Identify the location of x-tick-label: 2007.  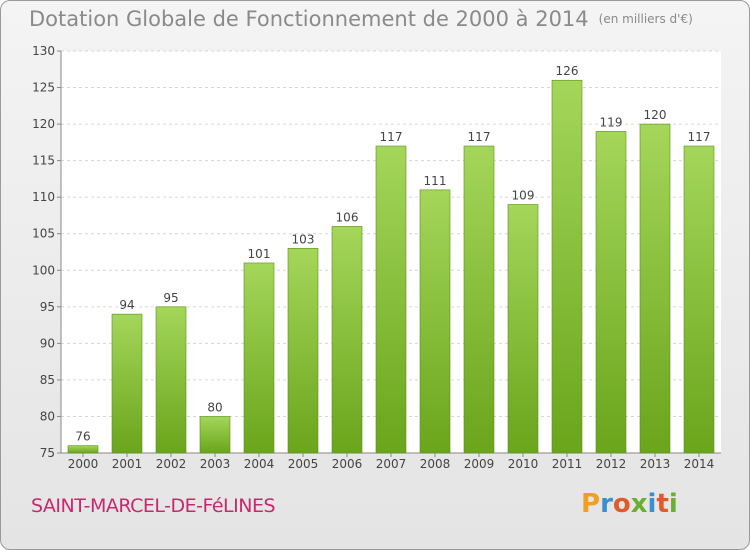
(391, 464).